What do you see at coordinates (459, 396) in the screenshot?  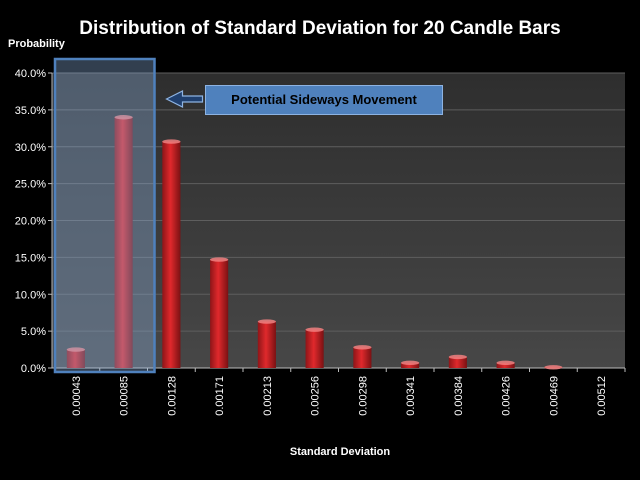 I see `x-tick-label: 0.00384` at bounding box center [459, 396].